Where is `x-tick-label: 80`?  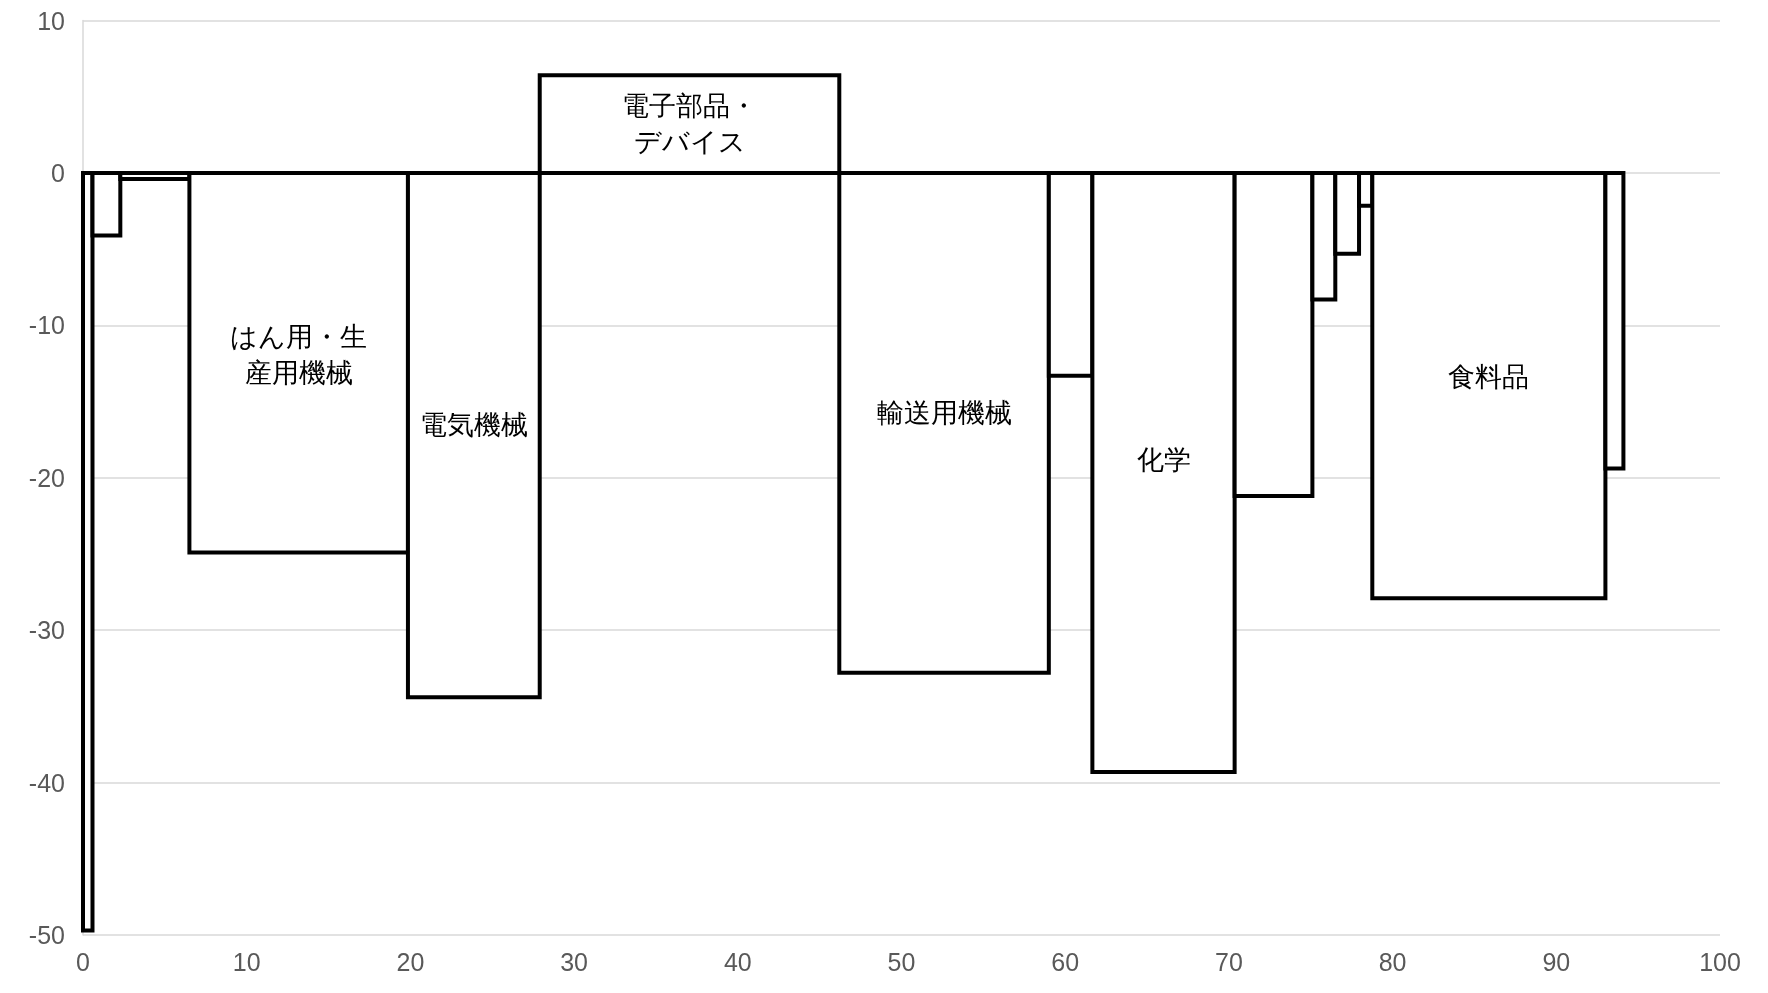
x-tick-label: 80 is located at coordinates (1392, 961).